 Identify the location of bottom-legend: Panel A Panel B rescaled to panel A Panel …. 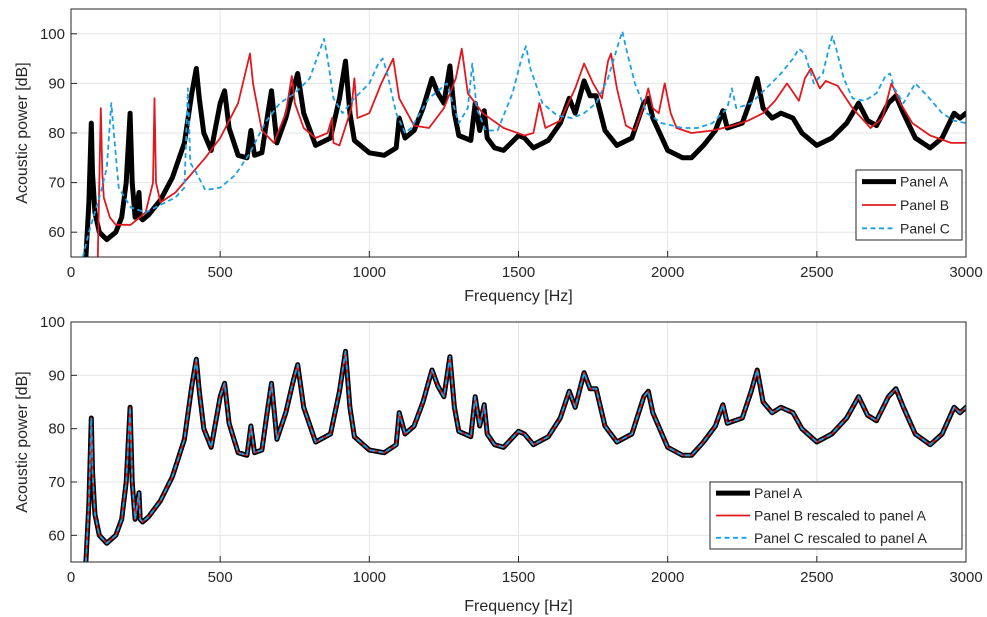
(836, 515).